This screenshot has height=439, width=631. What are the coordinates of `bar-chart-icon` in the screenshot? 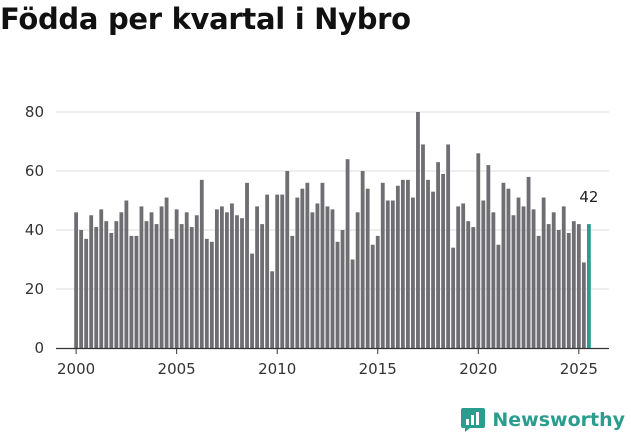 It's located at (473, 420).